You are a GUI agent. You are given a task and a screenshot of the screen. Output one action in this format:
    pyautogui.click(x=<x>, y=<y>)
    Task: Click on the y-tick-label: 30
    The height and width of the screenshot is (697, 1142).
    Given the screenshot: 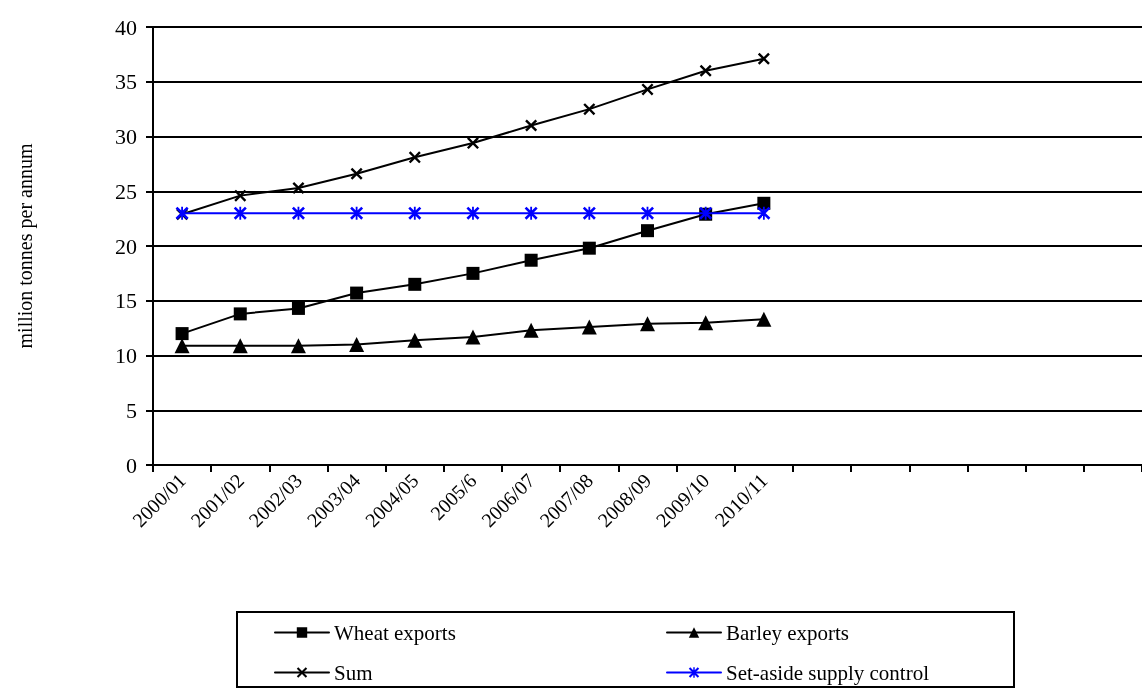 What is the action you would take?
    pyautogui.click(x=126, y=136)
    